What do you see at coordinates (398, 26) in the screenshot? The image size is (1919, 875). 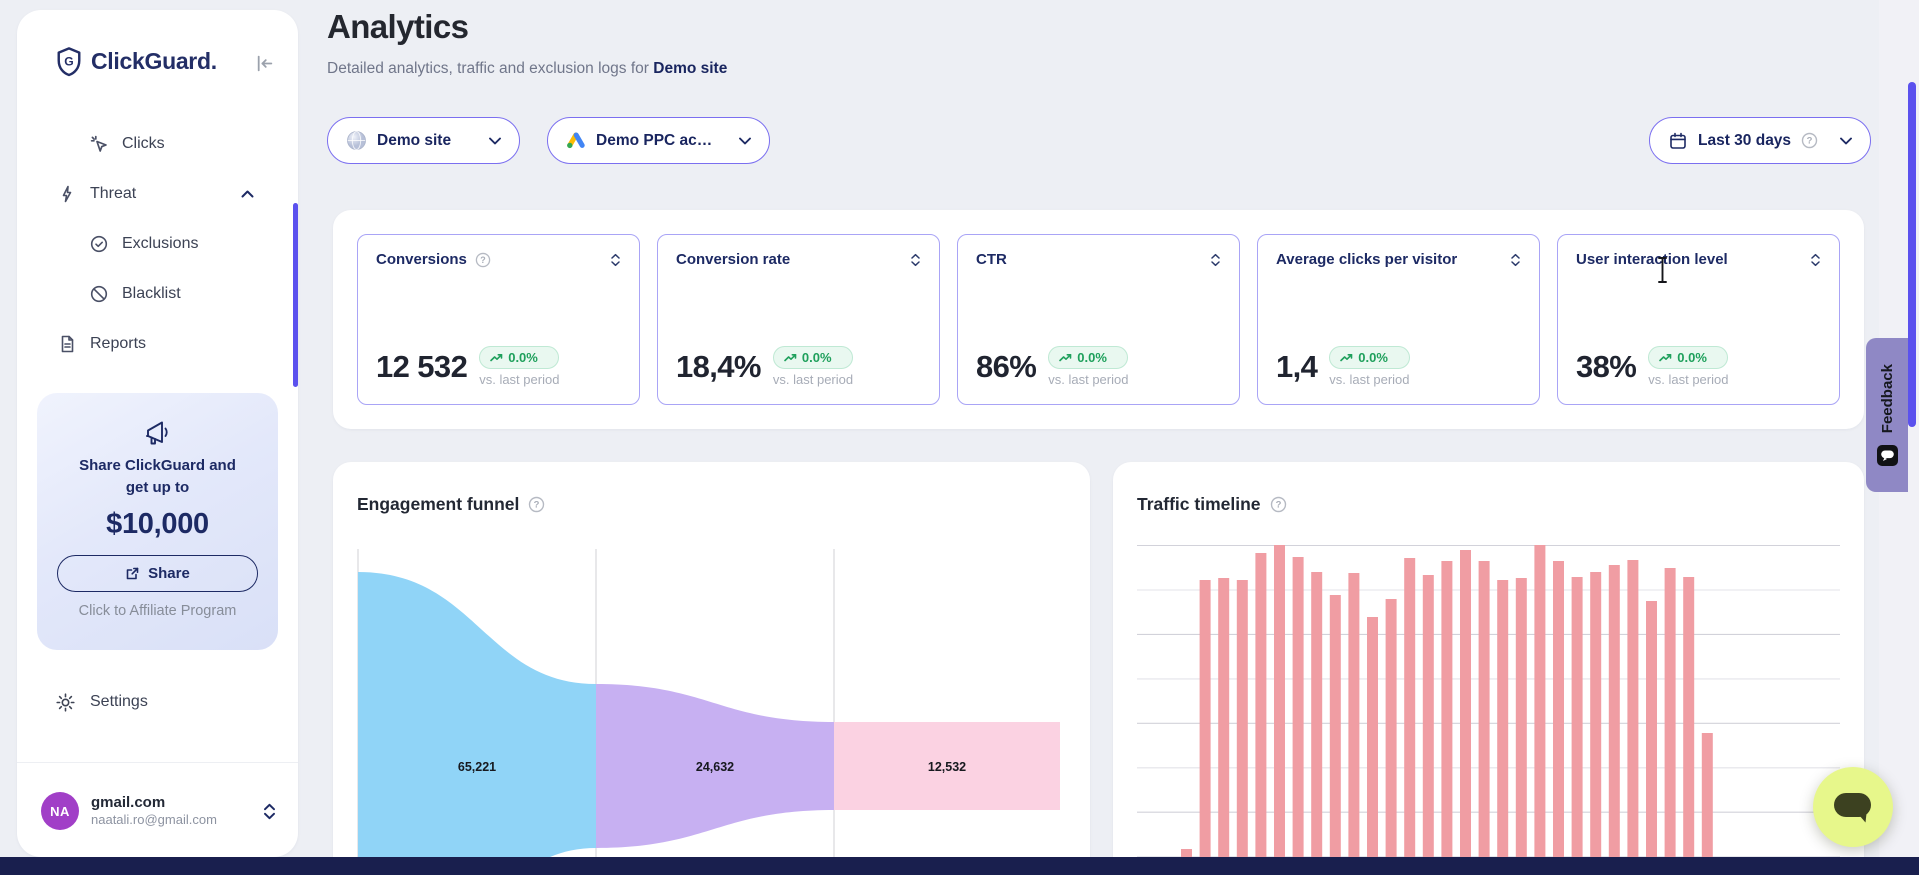 I see `page-title: Analytics` at bounding box center [398, 26].